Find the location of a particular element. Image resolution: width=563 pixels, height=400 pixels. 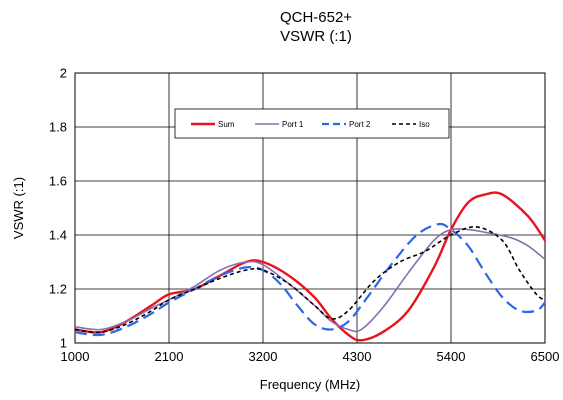

legend-label: Iso is located at coordinates (424, 124).